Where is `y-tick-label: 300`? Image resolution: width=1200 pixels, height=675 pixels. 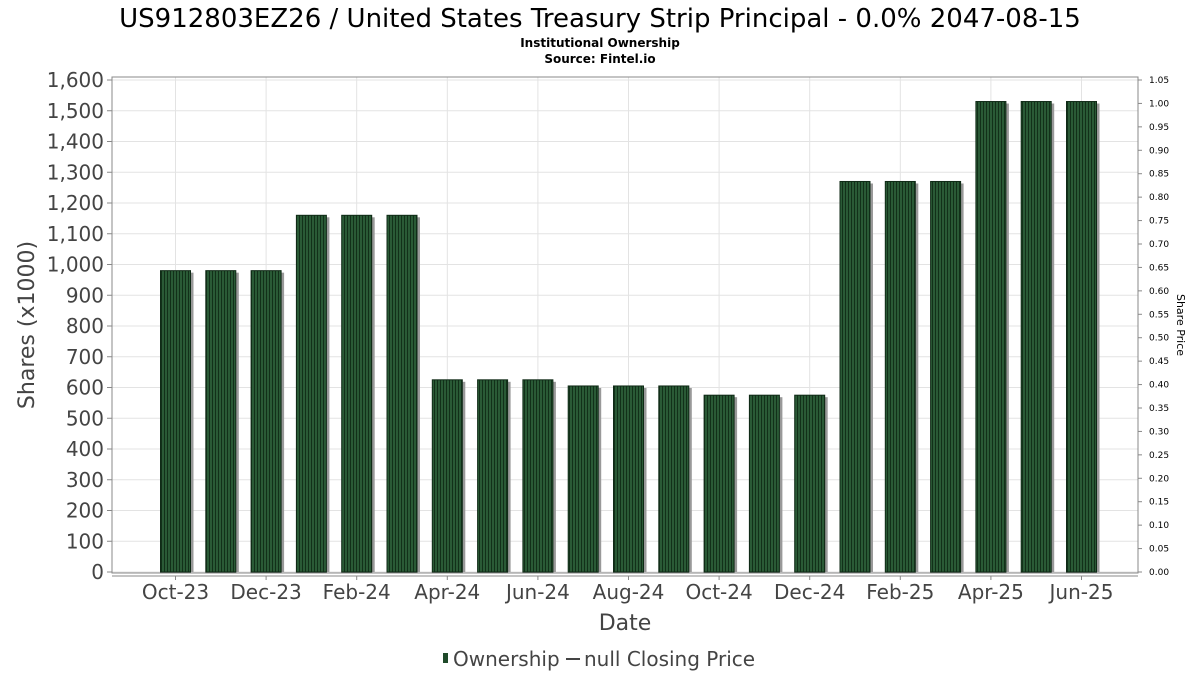 y-tick-label: 300 is located at coordinates (85, 480).